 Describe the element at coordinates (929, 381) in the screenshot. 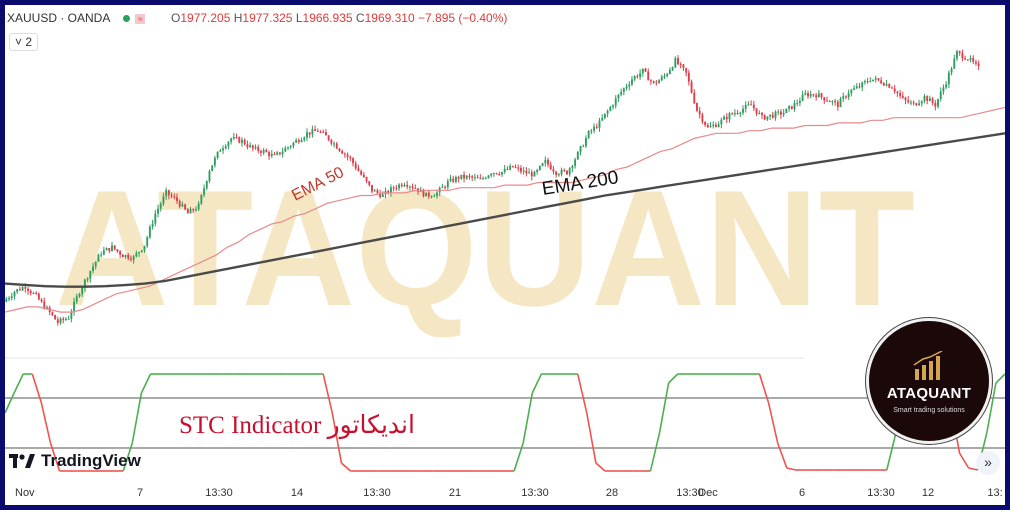

I see `ataquant-badge: ATAQUANT Smart trading solutions` at that location.